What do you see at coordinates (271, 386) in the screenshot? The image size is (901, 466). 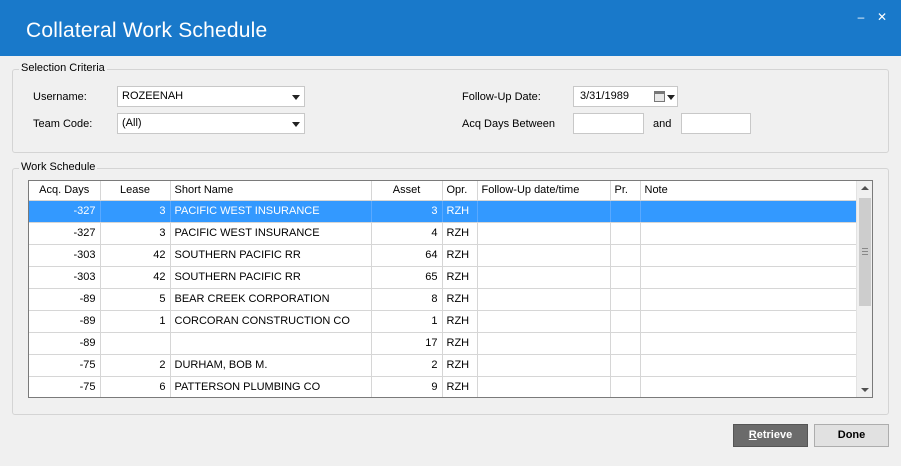 I see `cell-short-name: PATTERSON PLUMBING CO` at bounding box center [271, 386].